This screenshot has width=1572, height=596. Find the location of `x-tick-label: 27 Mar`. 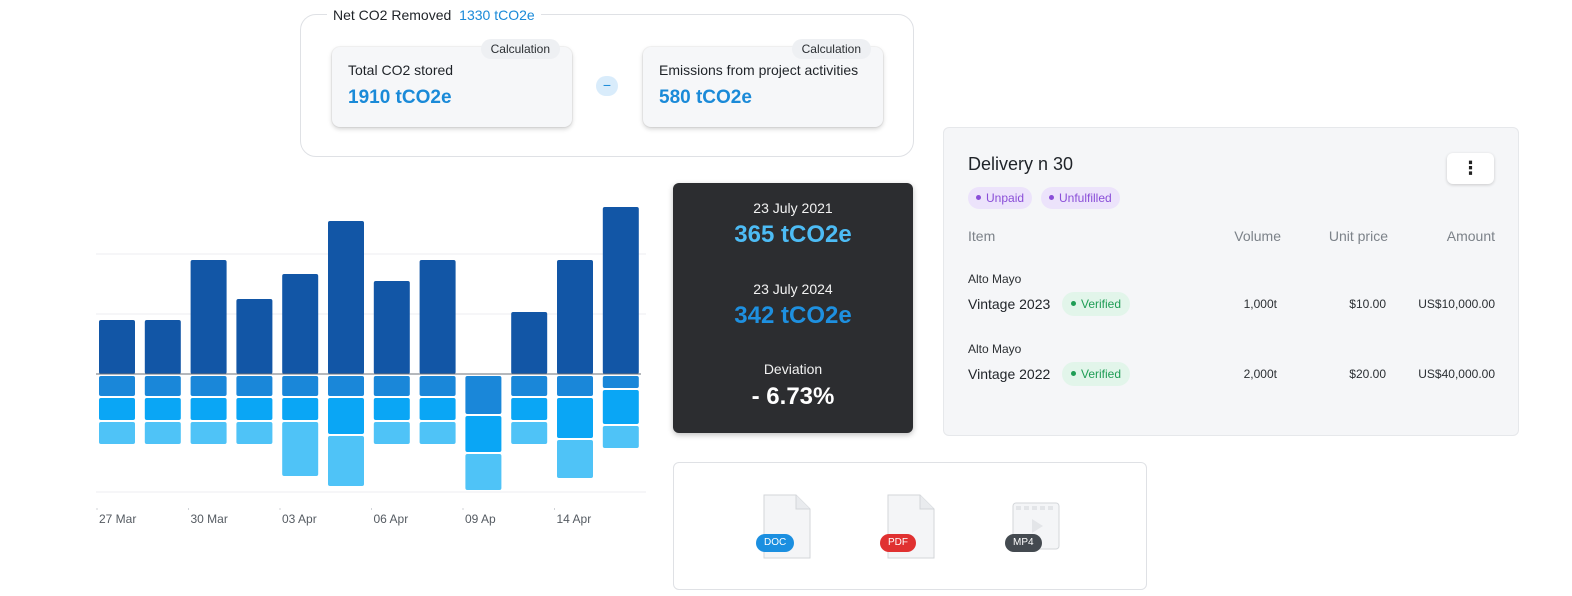

x-tick-label: 27 Mar is located at coordinates (118, 519).